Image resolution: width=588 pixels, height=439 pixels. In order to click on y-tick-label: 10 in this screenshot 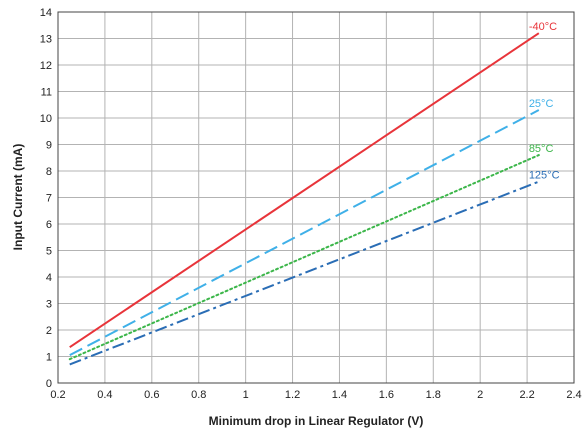, I will do `click(46, 119)`.